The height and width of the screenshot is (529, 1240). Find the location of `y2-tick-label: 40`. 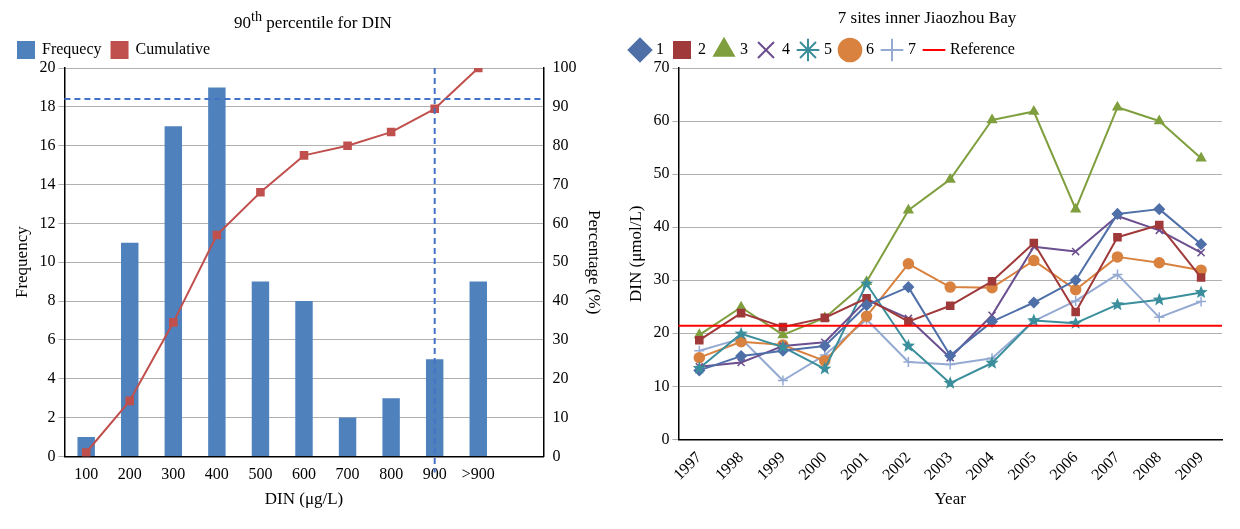

y2-tick-label: 40 is located at coordinates (560, 300).